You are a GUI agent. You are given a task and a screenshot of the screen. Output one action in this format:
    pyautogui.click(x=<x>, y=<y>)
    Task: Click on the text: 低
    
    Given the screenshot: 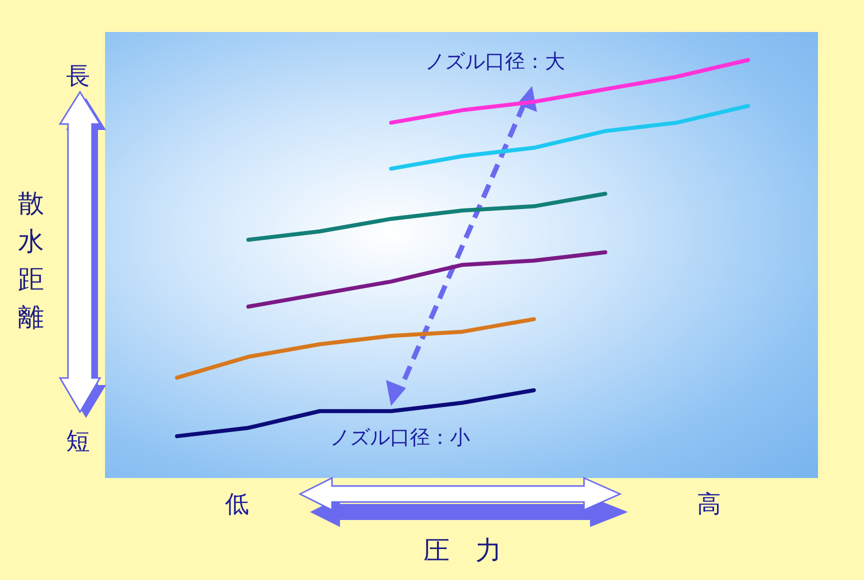 What is the action you would take?
    pyautogui.click(x=237, y=504)
    